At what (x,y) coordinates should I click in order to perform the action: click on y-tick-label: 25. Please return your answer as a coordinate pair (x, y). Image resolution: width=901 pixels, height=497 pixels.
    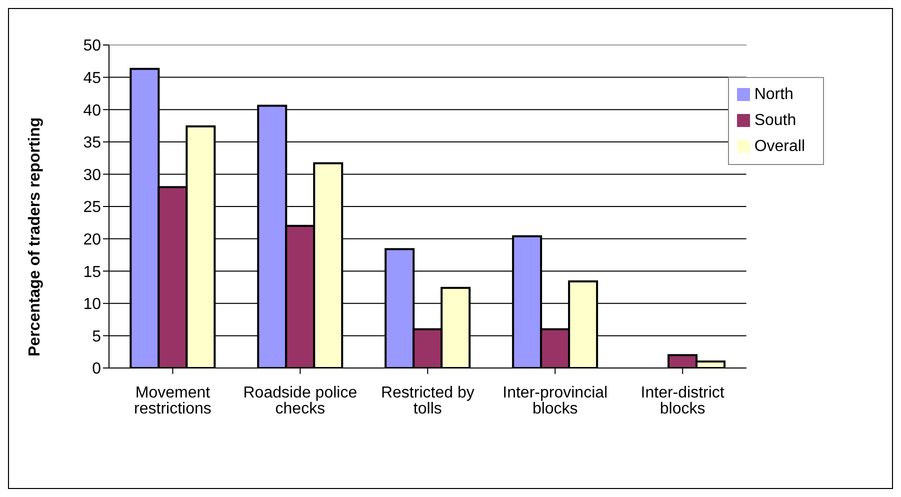
    Looking at the image, I should click on (92, 207).